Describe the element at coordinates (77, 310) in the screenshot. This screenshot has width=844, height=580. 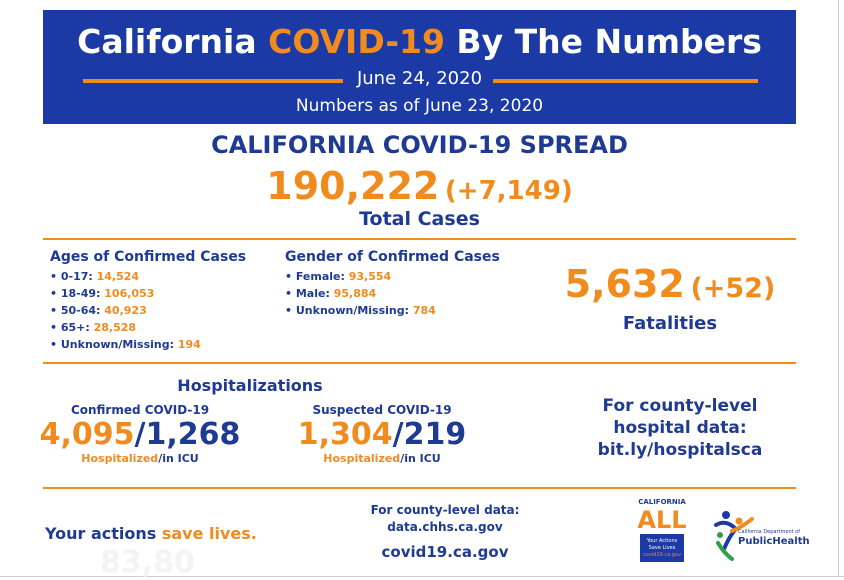
I see `ages-item-label: • 50-64:` at that location.